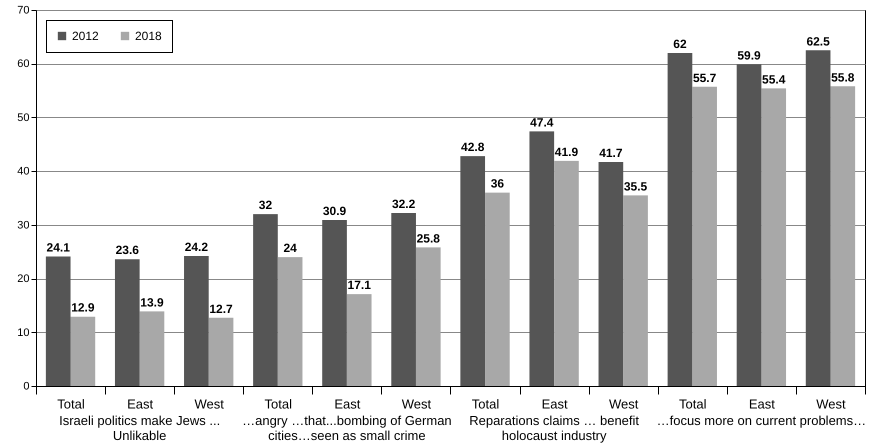  What do you see at coordinates (704, 77) in the screenshot?
I see `data-label: 55.7` at bounding box center [704, 77].